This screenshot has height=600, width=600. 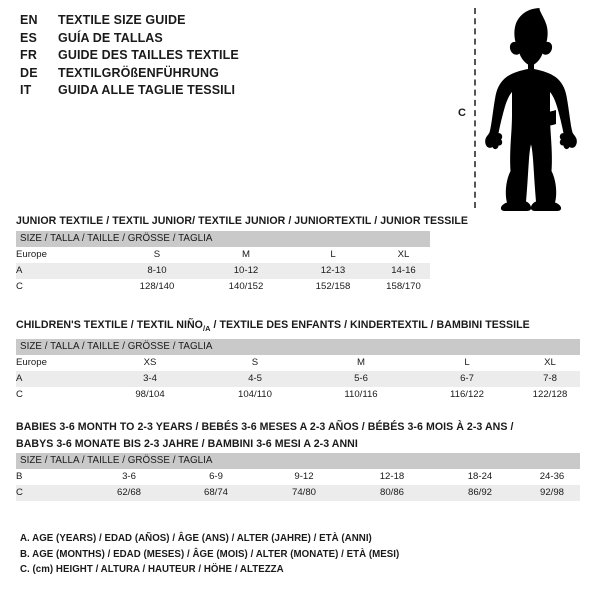 What do you see at coordinates (29, 37) in the screenshot?
I see `language-code: ES` at bounding box center [29, 37].